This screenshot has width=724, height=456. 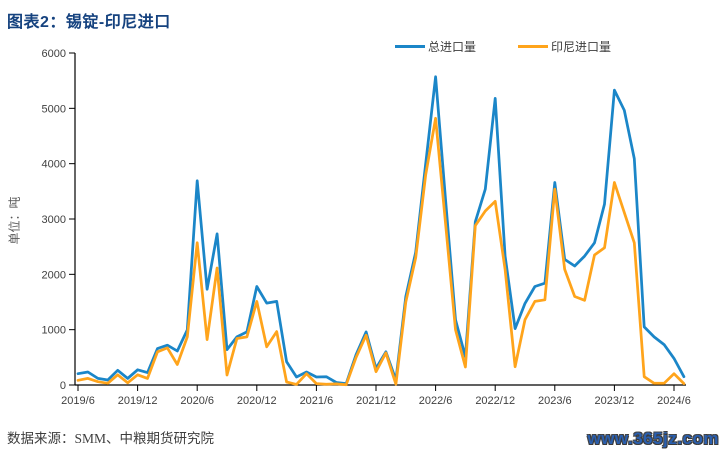 What do you see at coordinates (54, 331) in the screenshot?
I see `y-tick-label: 1000` at bounding box center [54, 331].